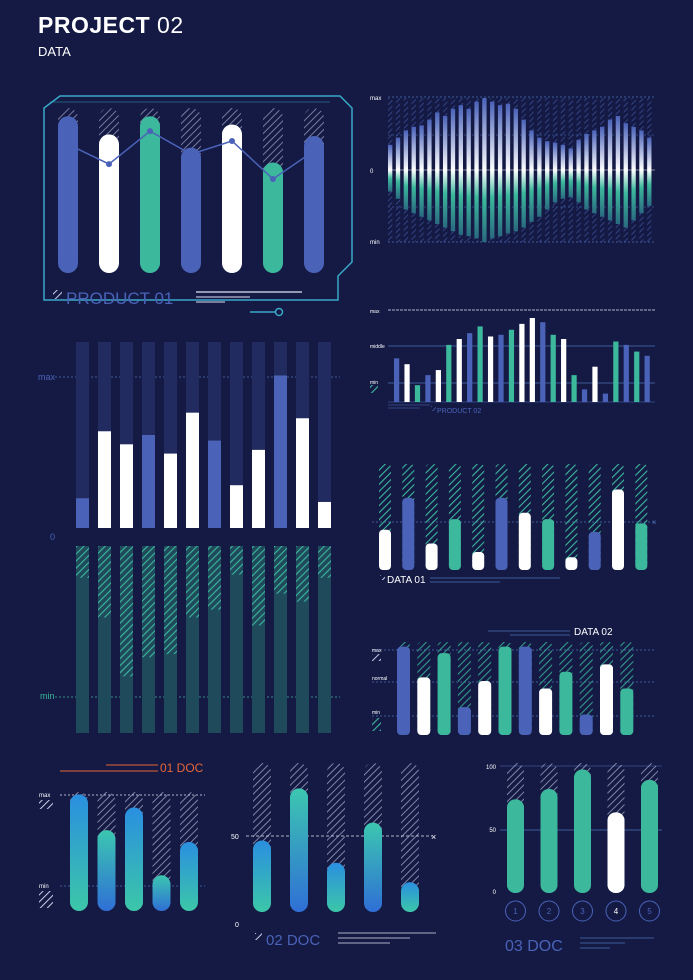 The image size is (693, 980). What do you see at coordinates (57, 294) in the screenshot?
I see `product01-legend-swatch` at bounding box center [57, 294].